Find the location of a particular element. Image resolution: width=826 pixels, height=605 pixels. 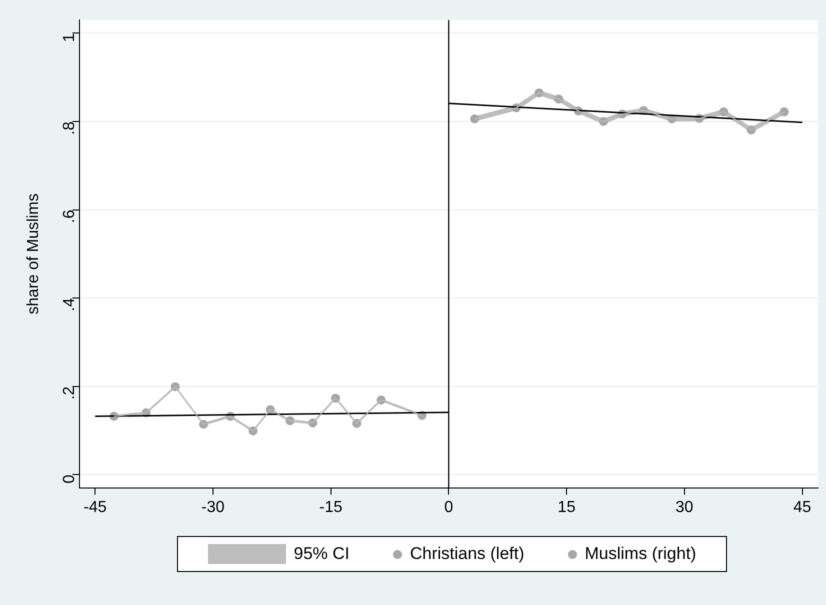

legend-label: Christians (left) is located at coordinates (467, 554).